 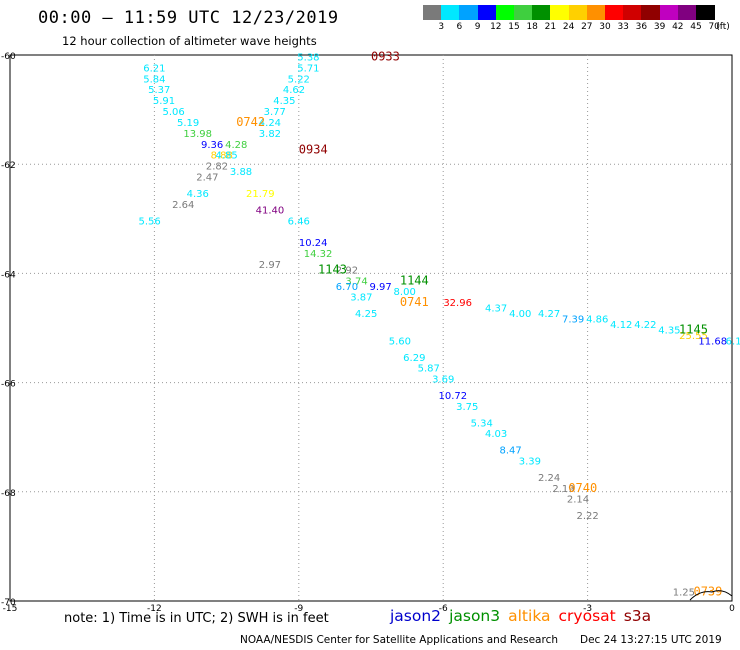 I want to click on wave-height-label: 4.36, so click(x=198, y=194).